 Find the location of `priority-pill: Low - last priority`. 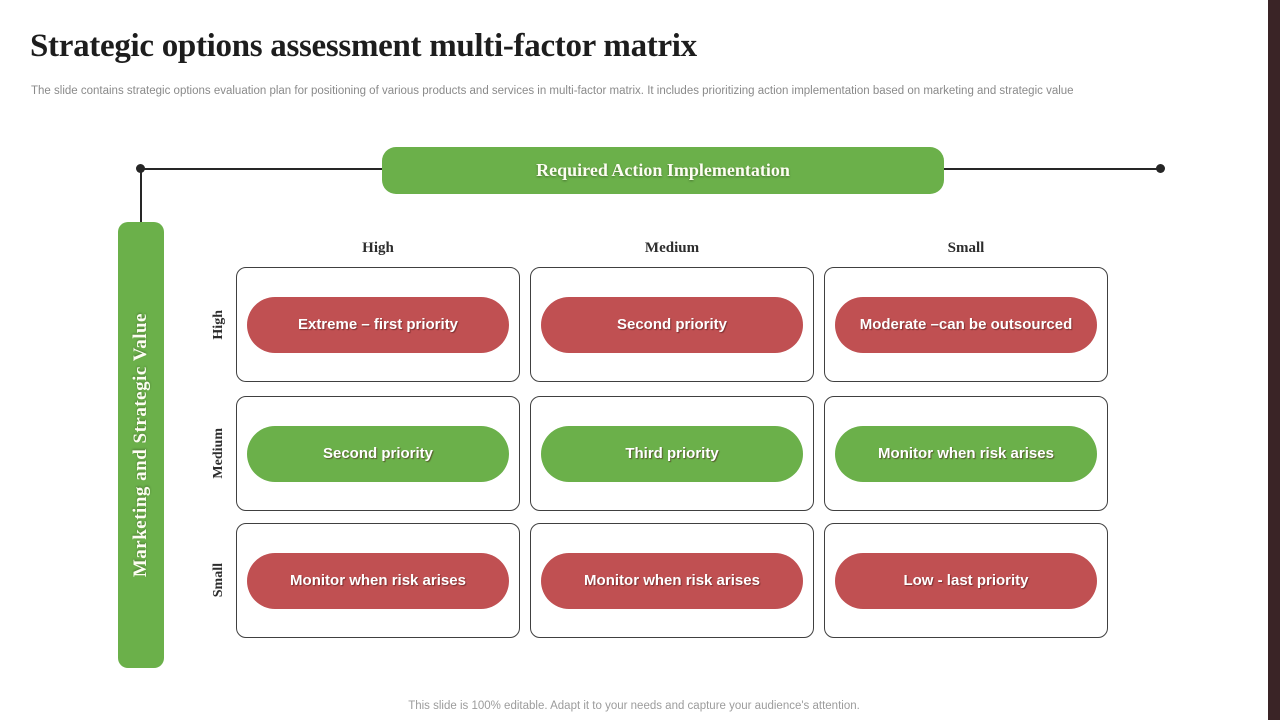

priority-pill: Low - last priority is located at coordinates (966, 580).